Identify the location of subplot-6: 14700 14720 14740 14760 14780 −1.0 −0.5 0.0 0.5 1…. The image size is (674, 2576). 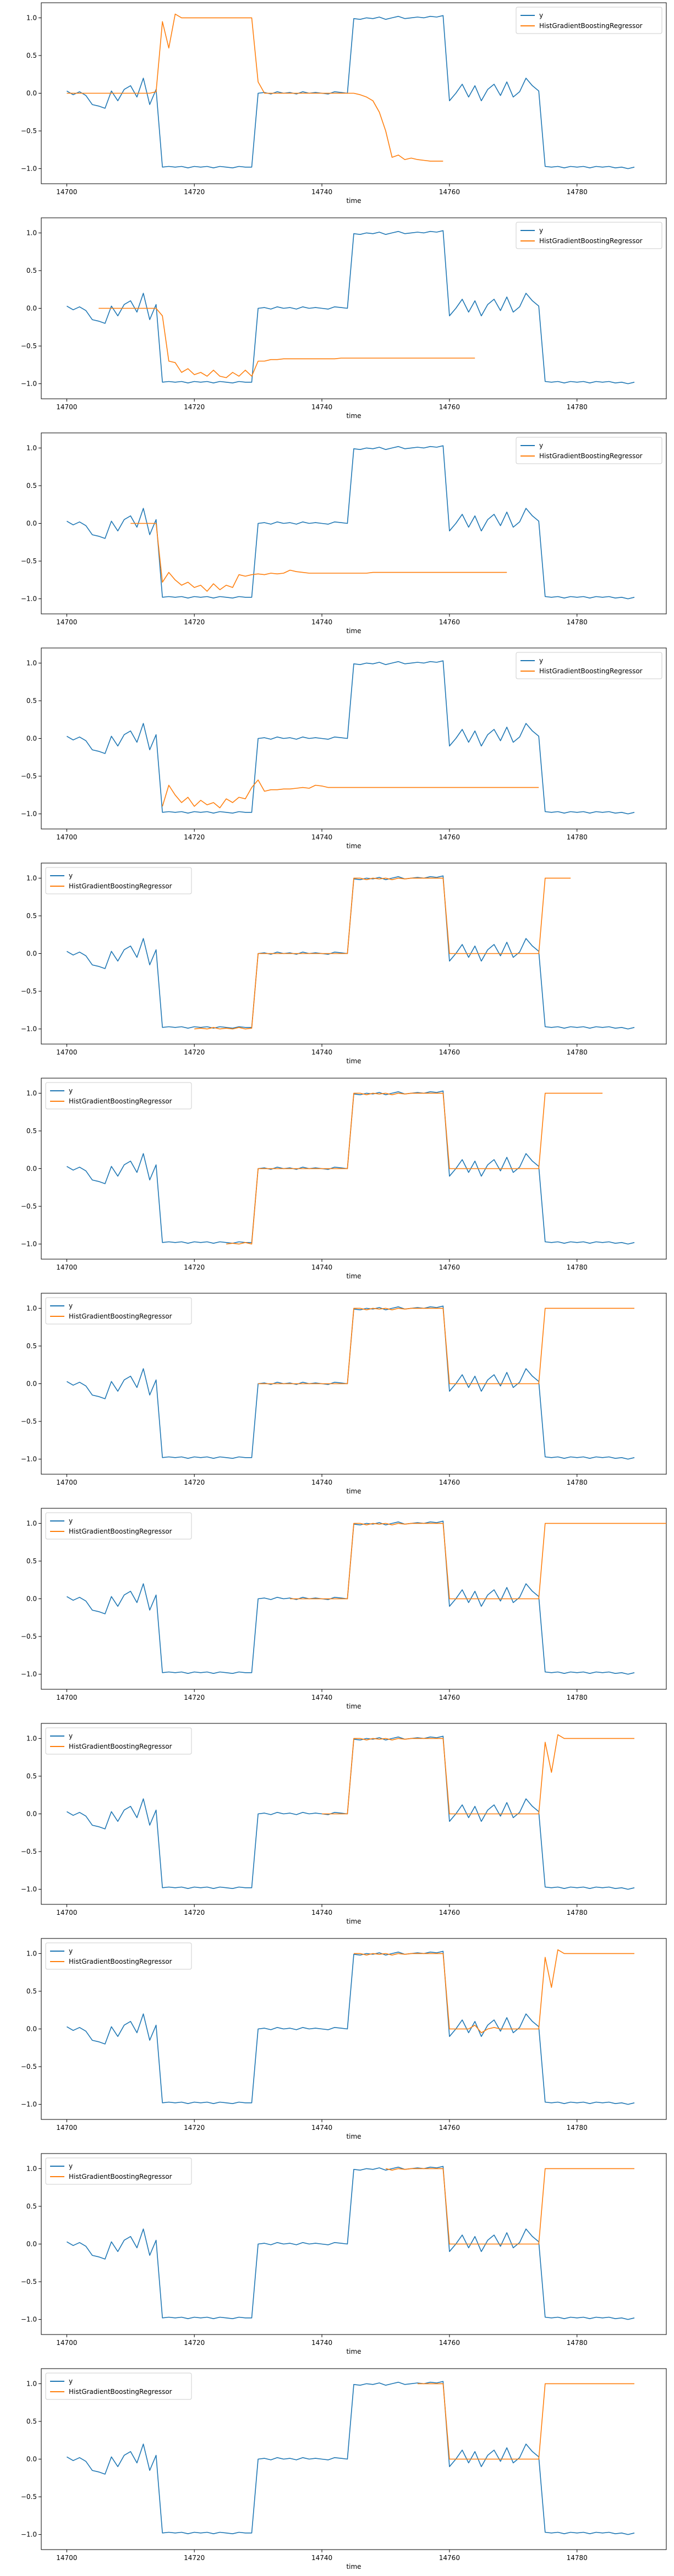
(344, 1179).